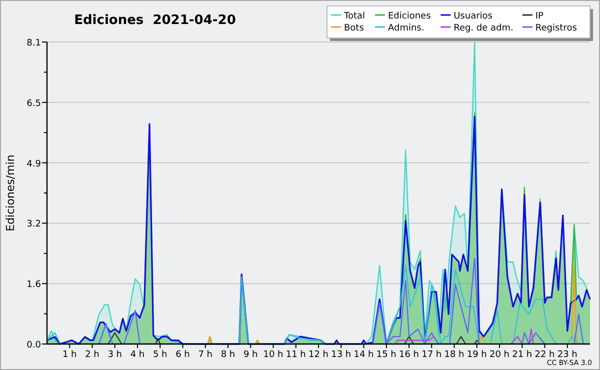  Describe the element at coordinates (354, 29) in the screenshot. I see `legend-label: Bots` at that location.